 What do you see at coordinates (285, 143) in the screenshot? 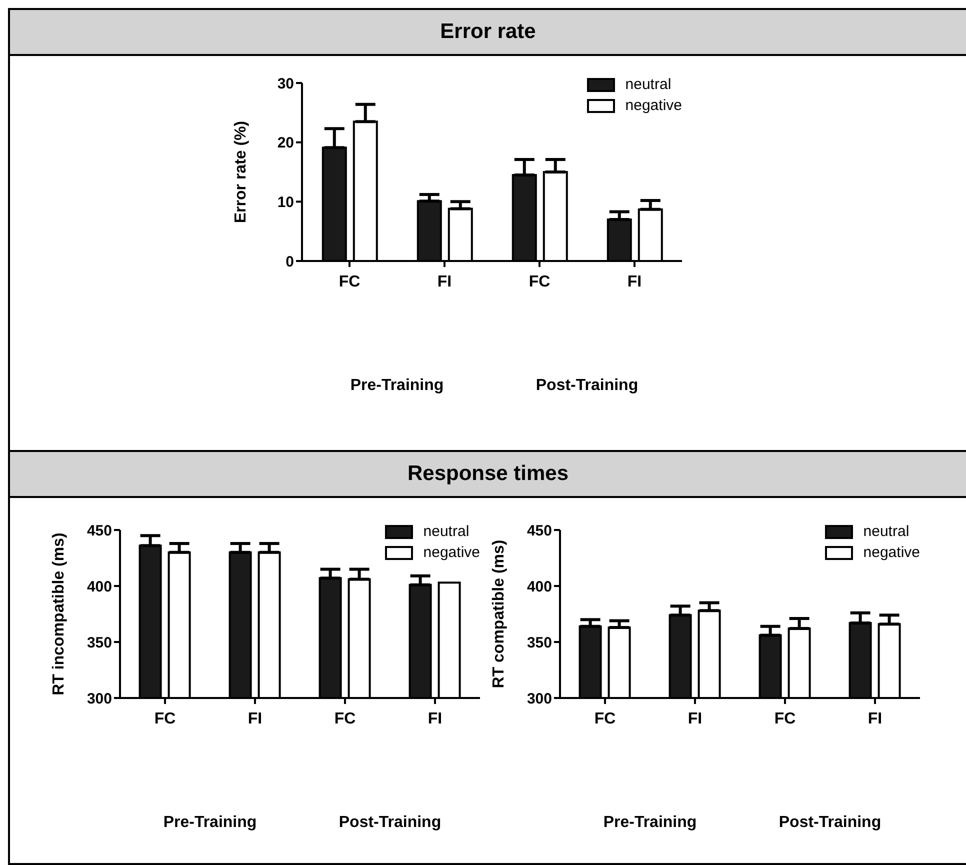
I see `y-tick-label: 20` at bounding box center [285, 143].